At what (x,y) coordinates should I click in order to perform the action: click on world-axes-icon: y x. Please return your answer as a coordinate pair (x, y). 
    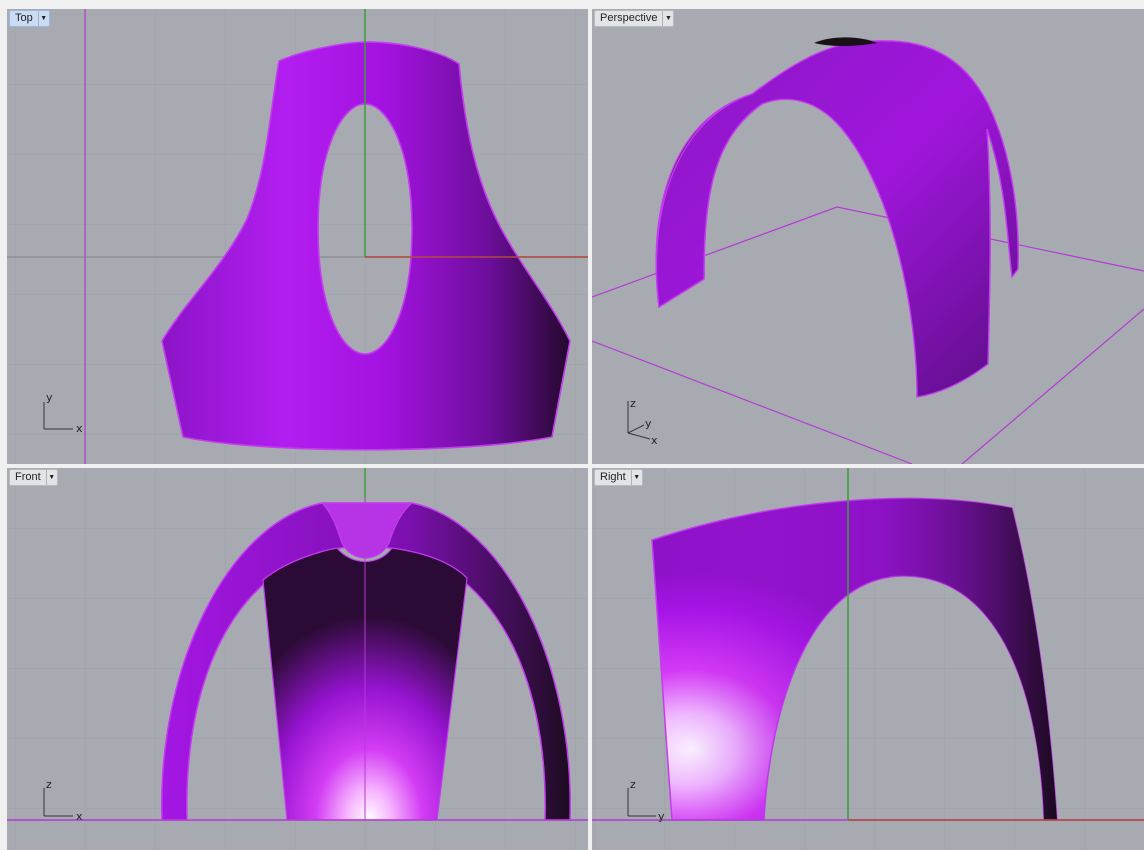
    Looking at the image, I should click on (63, 413).